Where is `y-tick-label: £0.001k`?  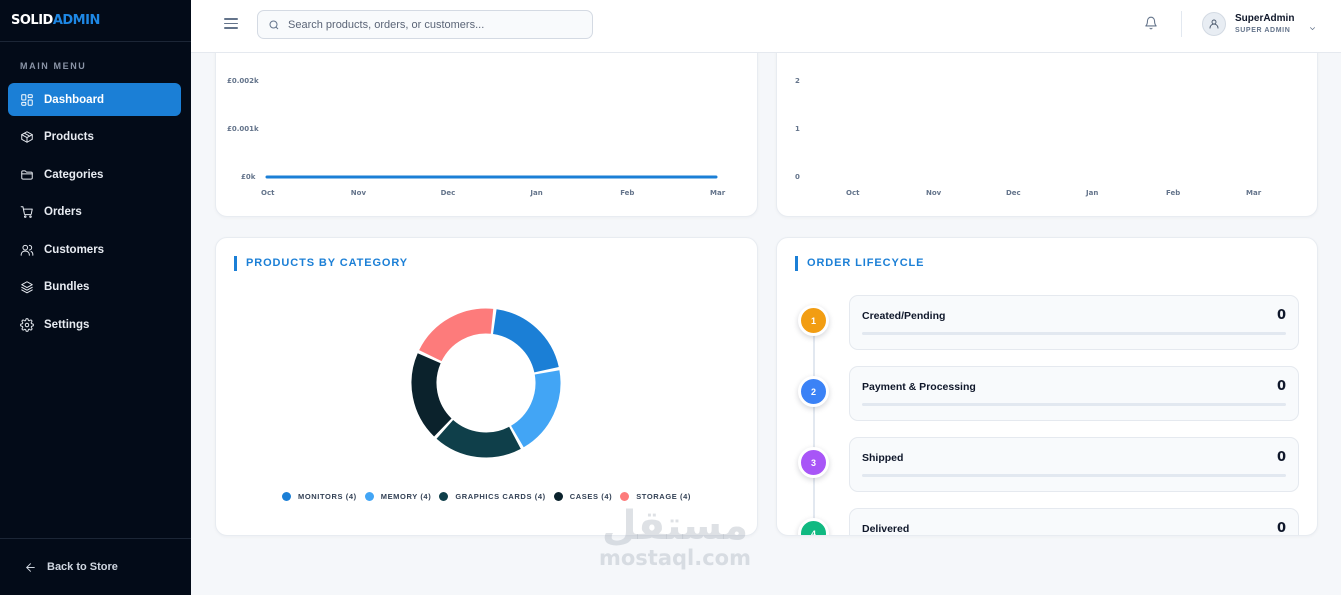
y-tick-label: £0.001k is located at coordinates (243, 129).